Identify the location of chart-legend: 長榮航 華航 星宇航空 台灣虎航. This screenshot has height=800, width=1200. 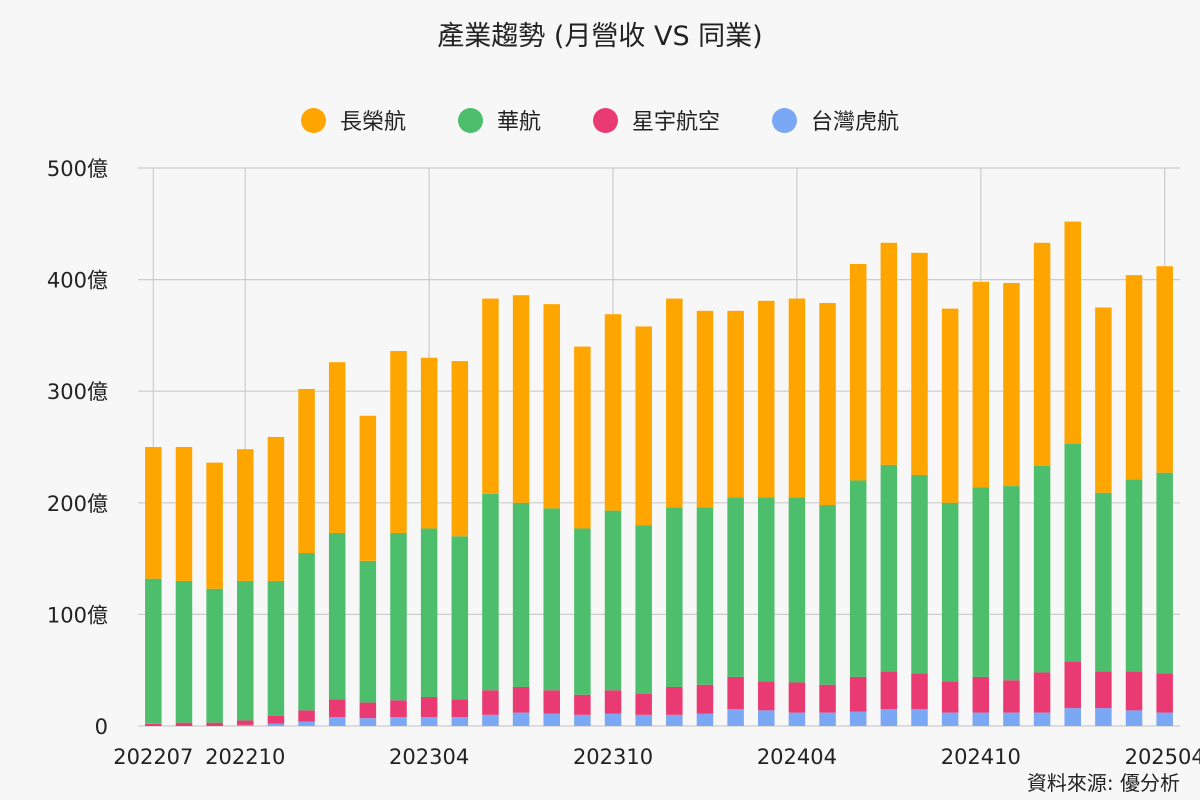
(600, 120).